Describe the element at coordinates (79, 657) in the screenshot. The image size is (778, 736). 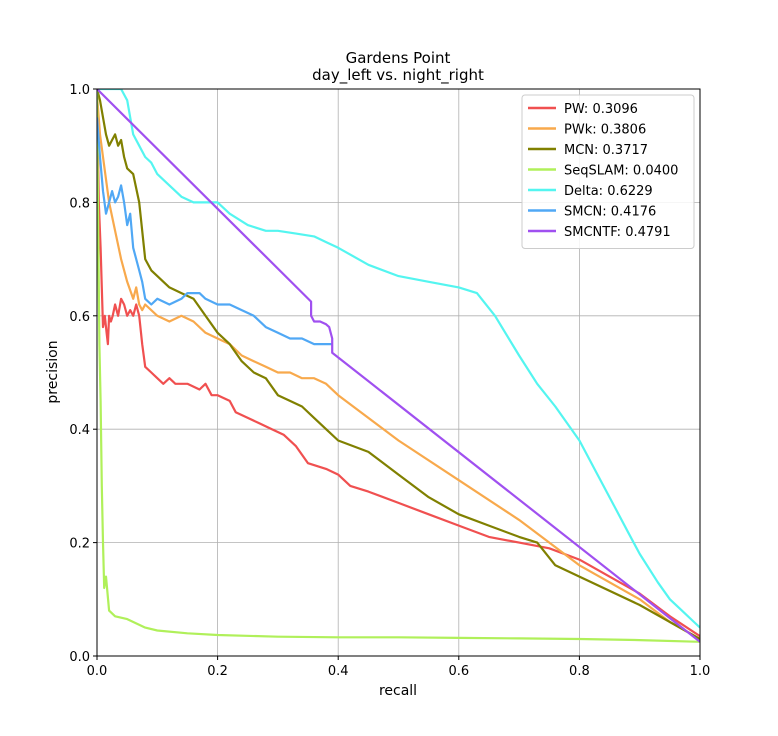
I see `y-tick-label: 0.0` at that location.